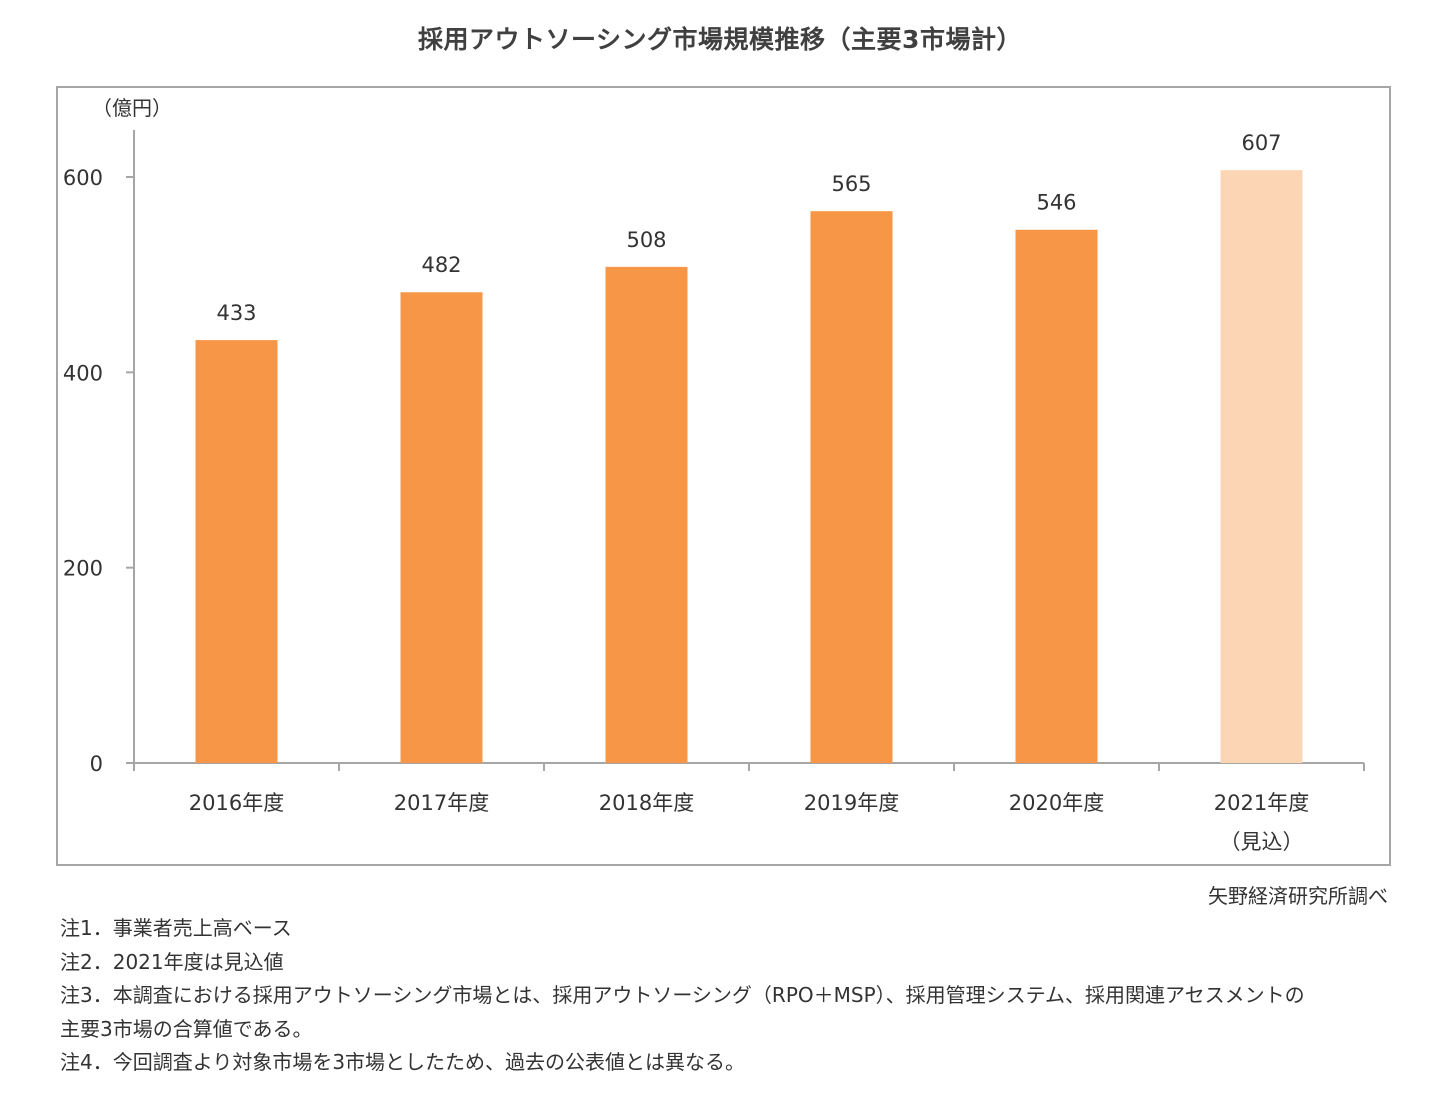 This screenshot has height=1095, width=1440. Describe the element at coordinates (851, 803) in the screenshot. I see `x-tick-label: 2019年度` at that location.